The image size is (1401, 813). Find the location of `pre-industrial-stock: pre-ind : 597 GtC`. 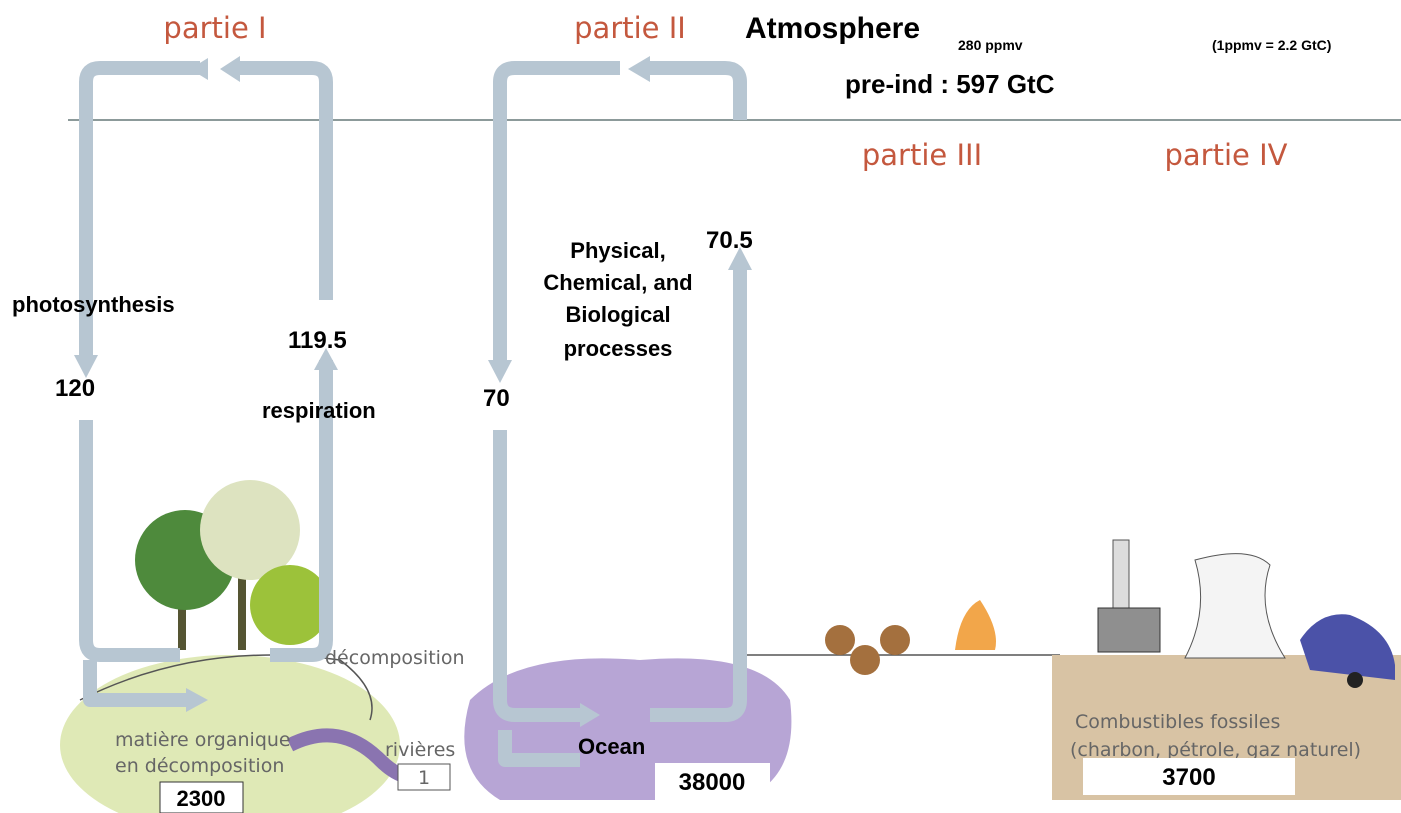

pre-industrial-stock: pre-ind : 597 GtC is located at coordinates (950, 84).